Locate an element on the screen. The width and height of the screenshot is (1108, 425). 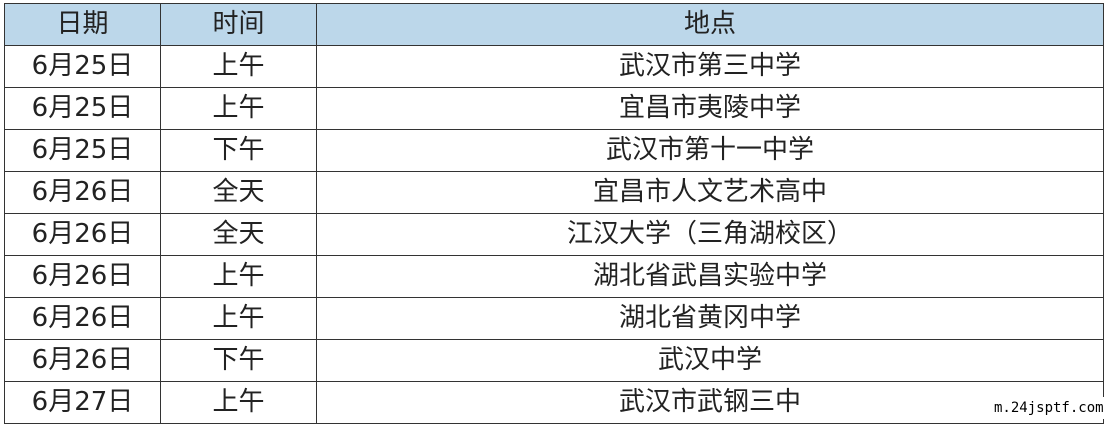
table-row: 6月25日 上午 宜昌市夷陵中学 is located at coordinates (554, 108).